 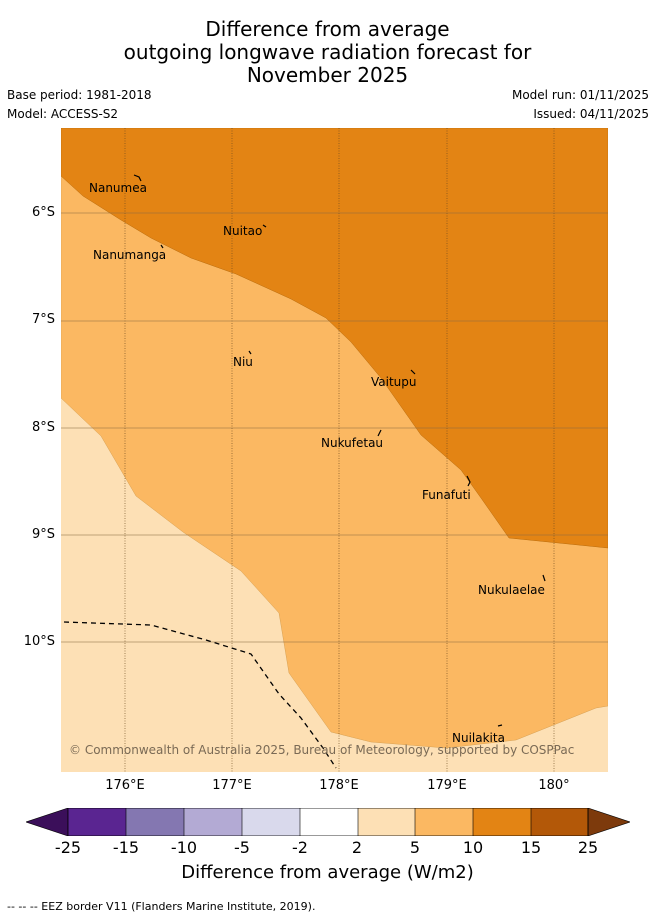 What do you see at coordinates (162, 246) in the screenshot?
I see `island-mark-nanumanga` at bounding box center [162, 246].